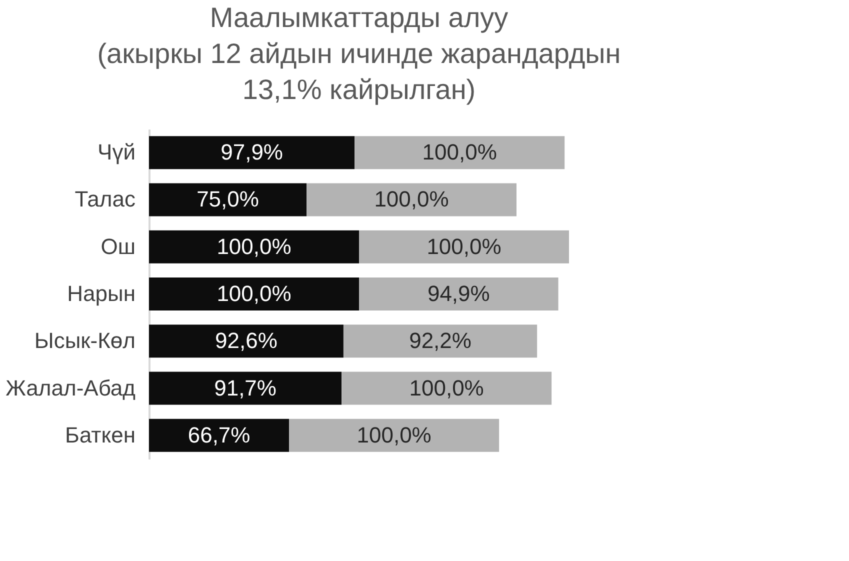  I want to click on text: (акыркы 12 айдын ичинде жарандардын, so click(359, 53).